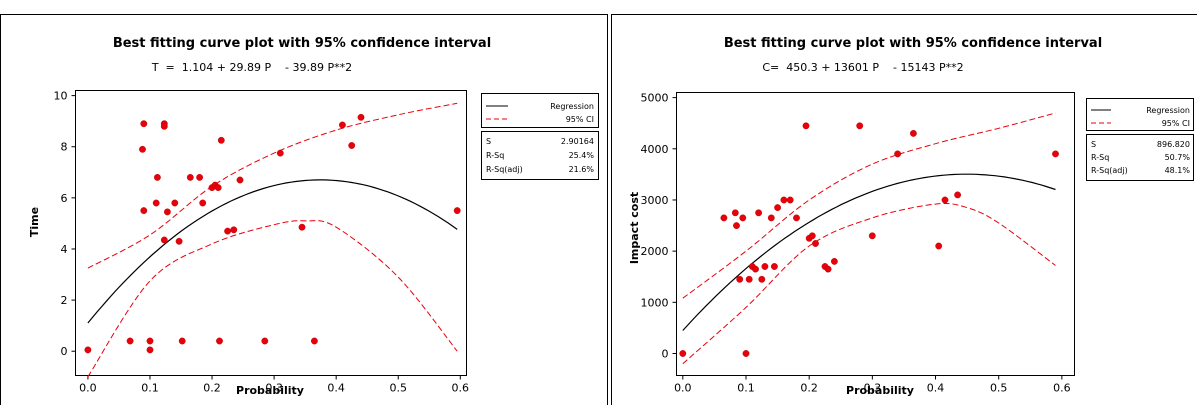 The height and width of the screenshot is (405, 1197). Describe the element at coordinates (64, 198) in the screenshot. I see `y-tick-label: 6` at that location.